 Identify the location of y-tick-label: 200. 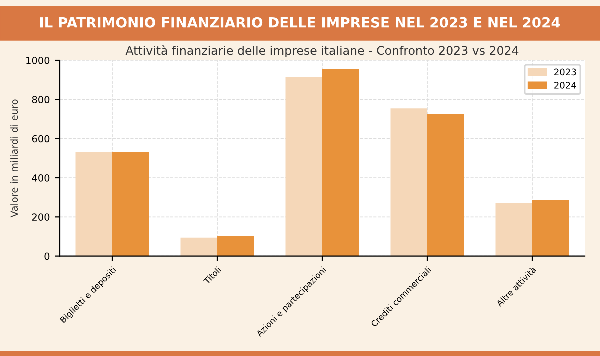
(41, 217).